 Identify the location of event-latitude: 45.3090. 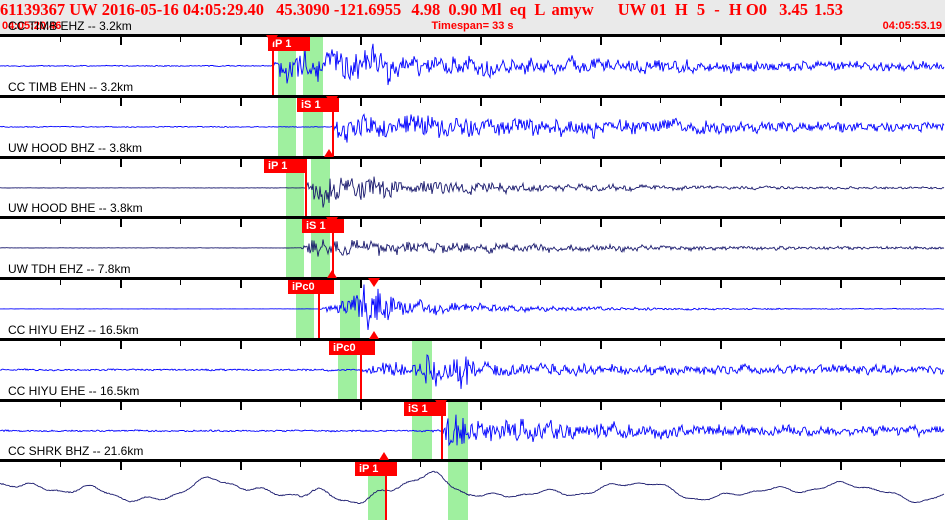
(303, 9).